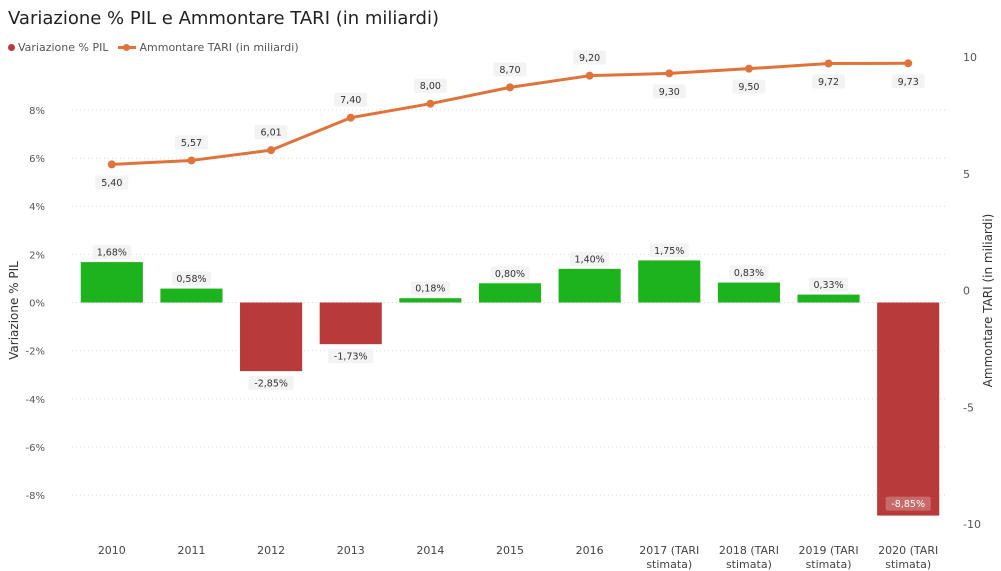 The image size is (1001, 571). What do you see at coordinates (589, 285) in the screenshot?
I see `bar-2016` at bounding box center [589, 285].